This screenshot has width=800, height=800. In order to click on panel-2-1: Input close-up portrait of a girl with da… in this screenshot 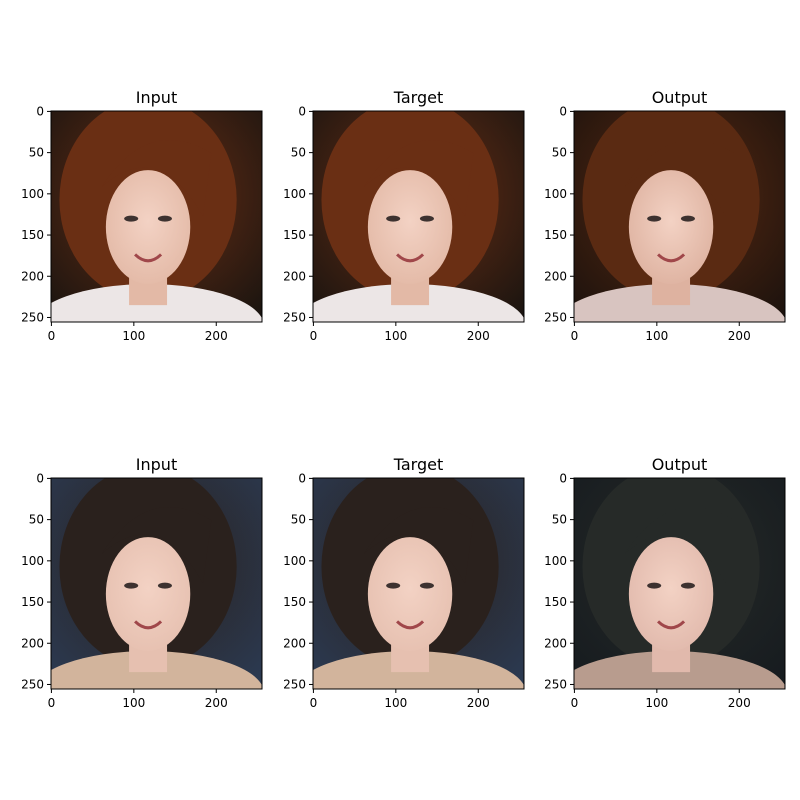, I will do `click(142, 582)`.